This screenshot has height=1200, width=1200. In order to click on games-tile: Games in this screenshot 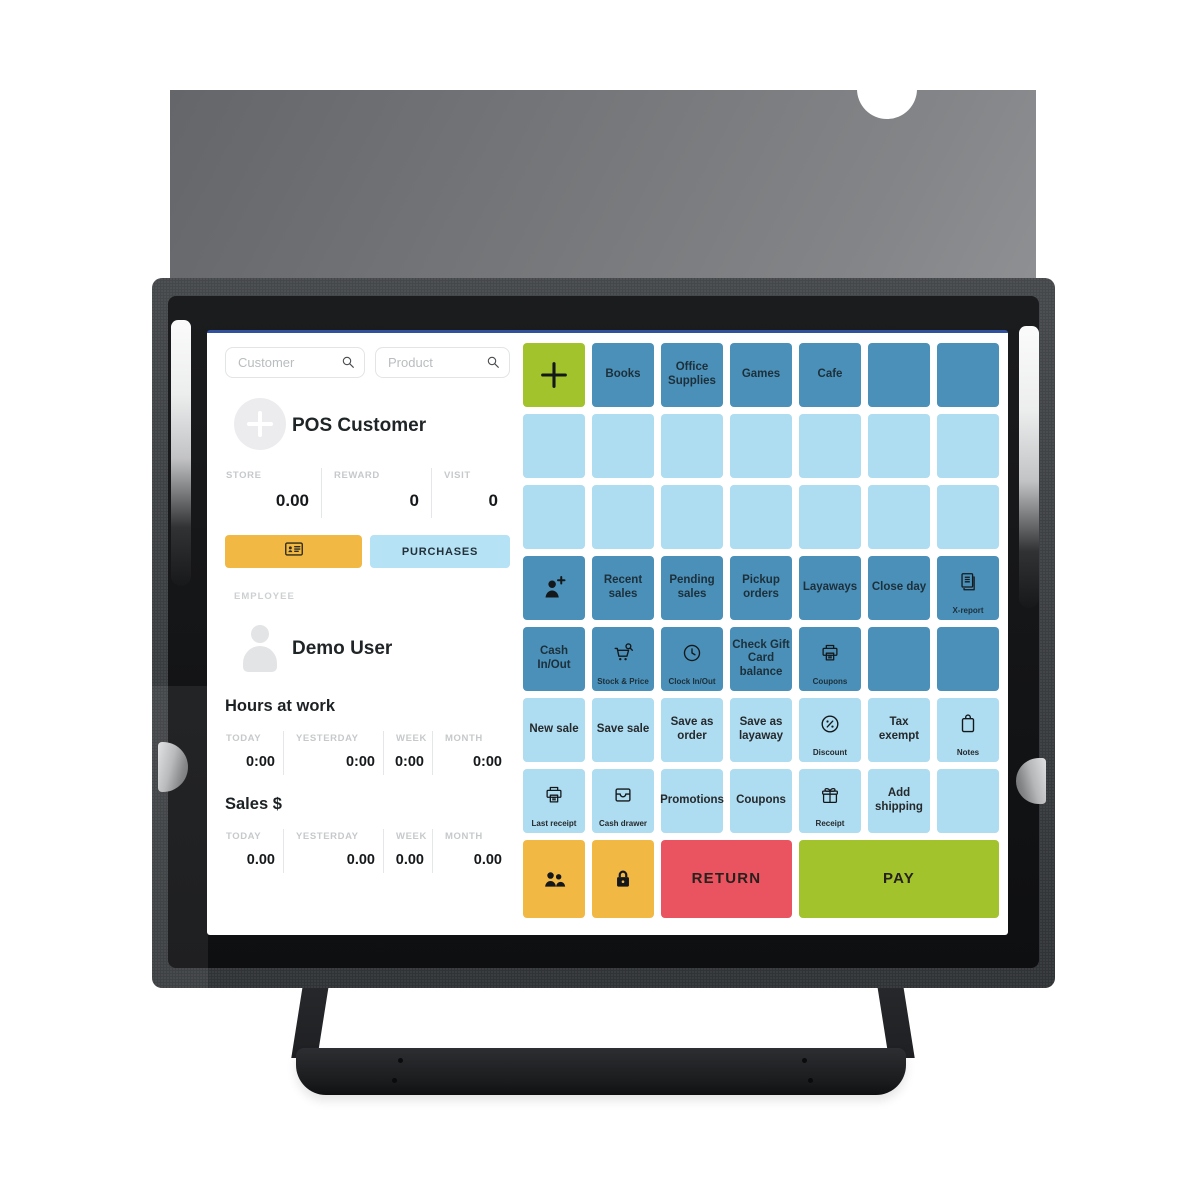, I will do `click(761, 375)`.